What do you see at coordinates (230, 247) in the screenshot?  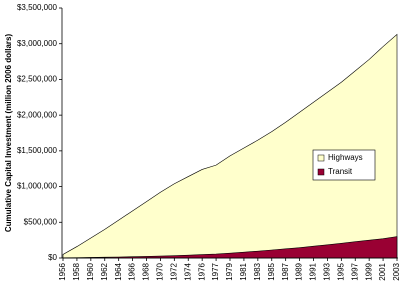 I see `area` at bounding box center [230, 247].